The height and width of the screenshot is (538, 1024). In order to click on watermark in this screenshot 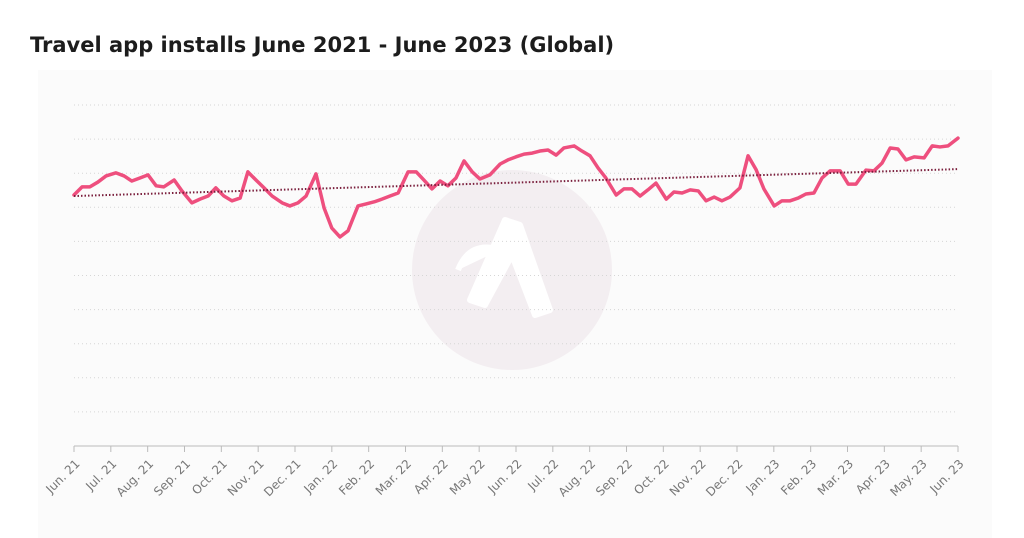, I will do `click(512, 270)`.